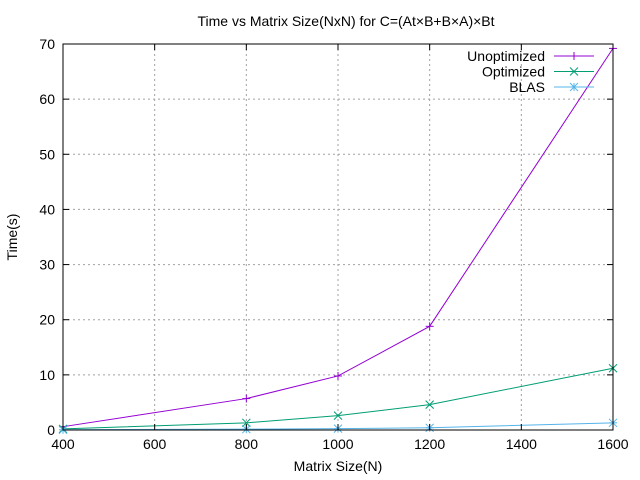 This screenshot has height=480, width=640. I want to click on x-tick-label: 600, so click(155, 444).